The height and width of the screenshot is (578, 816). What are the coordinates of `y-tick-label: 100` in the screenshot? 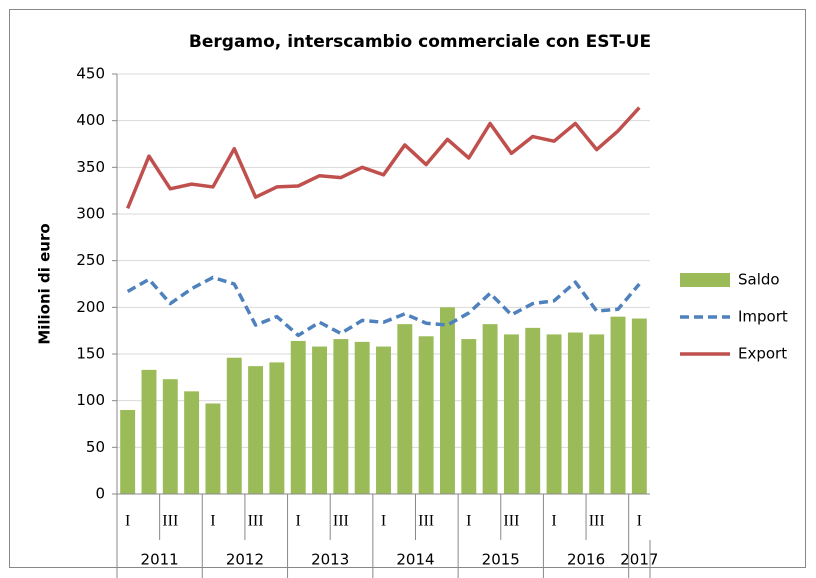 It's located at (90, 400).